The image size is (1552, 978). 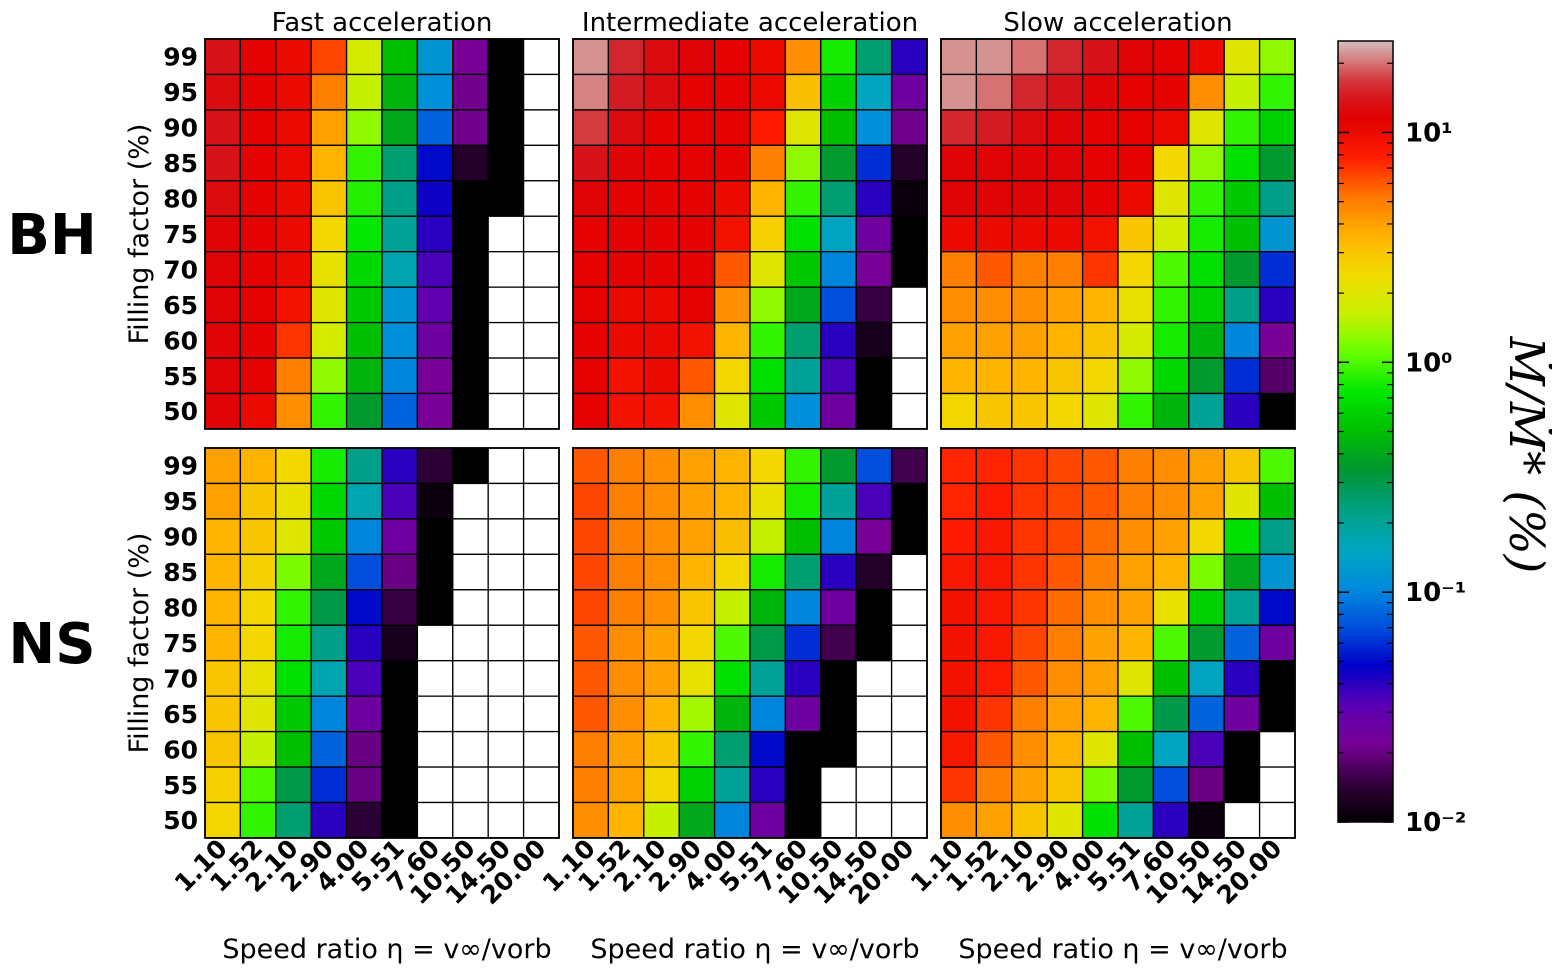 I want to click on y-tick-label: 80, so click(x=180, y=199).